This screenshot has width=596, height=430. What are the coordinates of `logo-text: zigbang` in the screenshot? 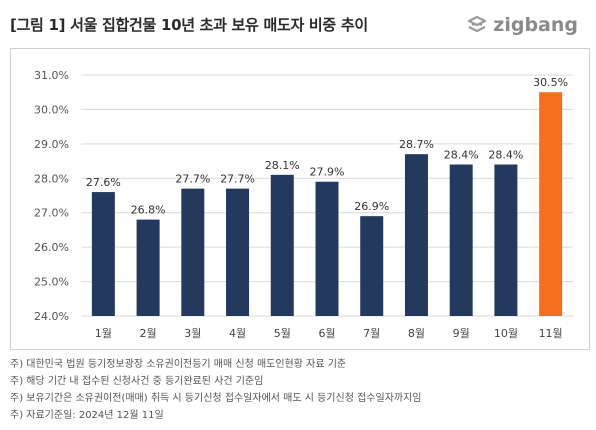 It's located at (535, 25).